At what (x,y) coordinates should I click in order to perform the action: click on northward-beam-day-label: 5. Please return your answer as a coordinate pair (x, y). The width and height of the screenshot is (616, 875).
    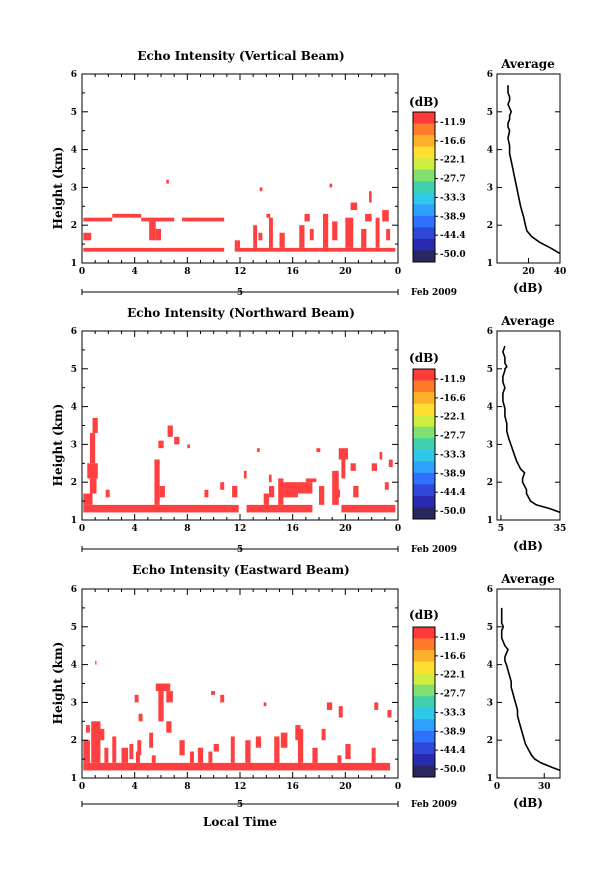
    Looking at the image, I should click on (240, 550).